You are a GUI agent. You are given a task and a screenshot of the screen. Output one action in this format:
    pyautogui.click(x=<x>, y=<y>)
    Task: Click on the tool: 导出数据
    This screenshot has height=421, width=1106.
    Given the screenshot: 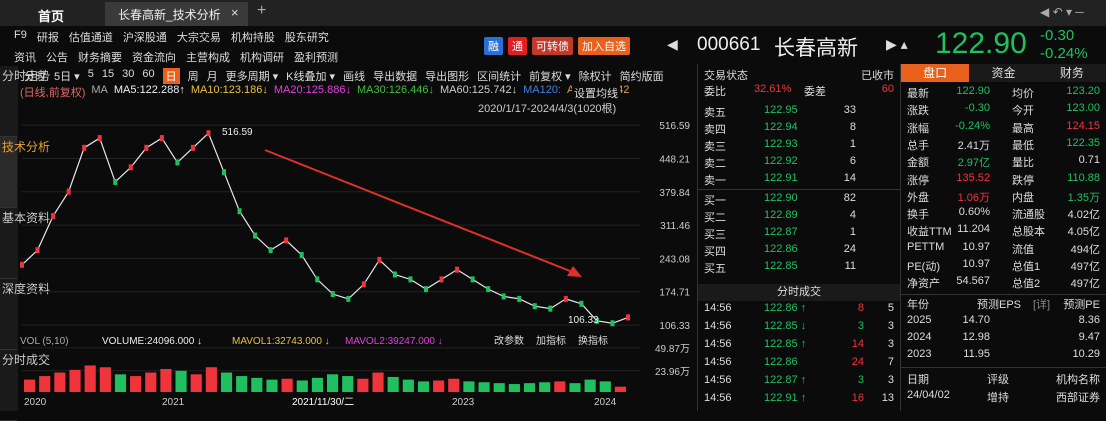 What is the action you would take?
    pyautogui.click(x=395, y=77)
    